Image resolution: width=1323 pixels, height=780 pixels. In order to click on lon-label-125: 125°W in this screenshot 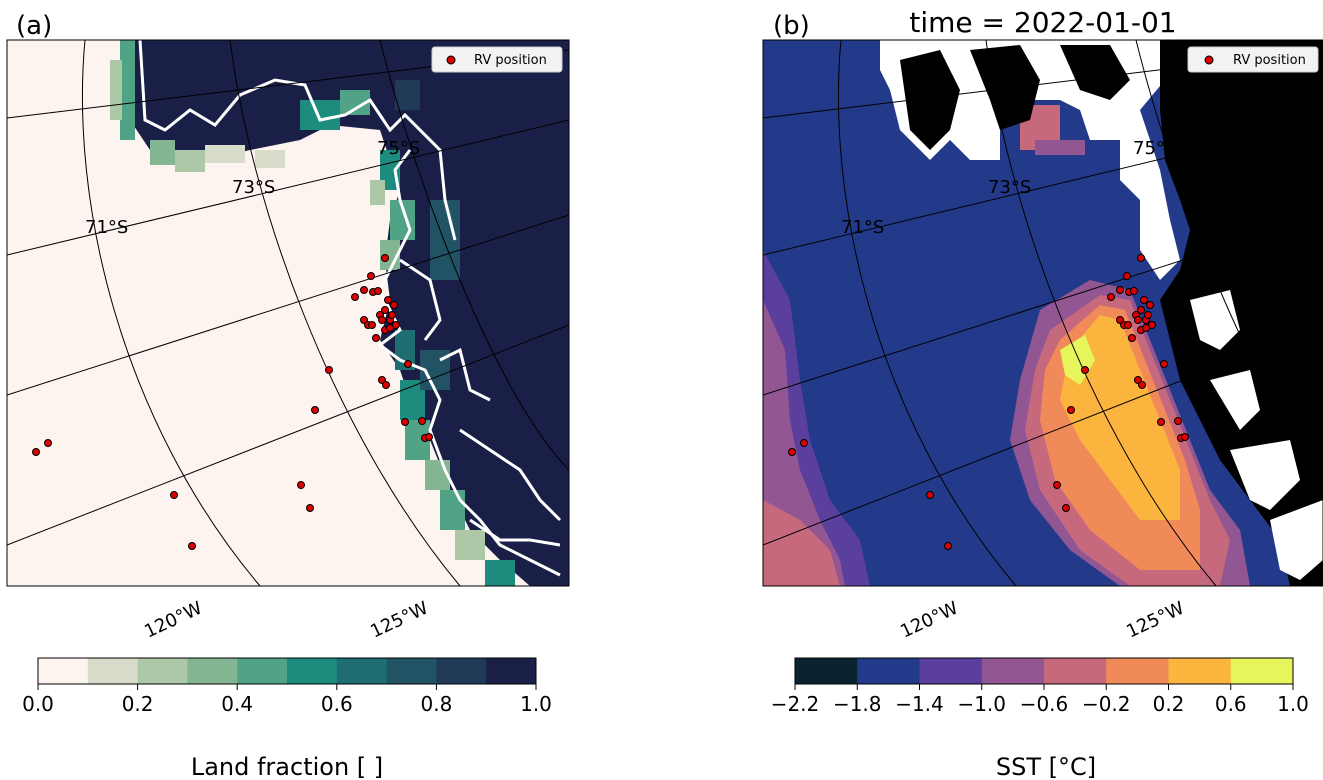, I will do `click(399, 620)`.